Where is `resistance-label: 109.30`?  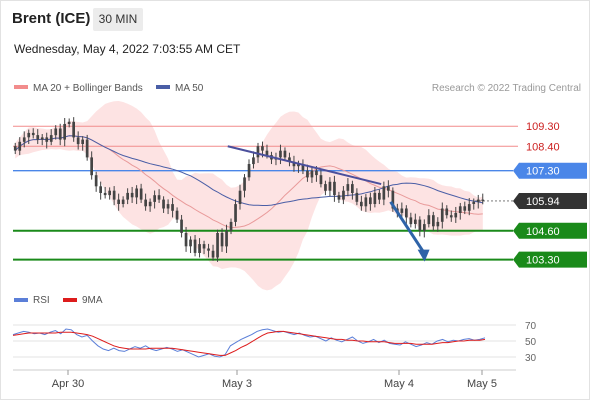
resistance-label: 109.30 is located at coordinates (543, 127).